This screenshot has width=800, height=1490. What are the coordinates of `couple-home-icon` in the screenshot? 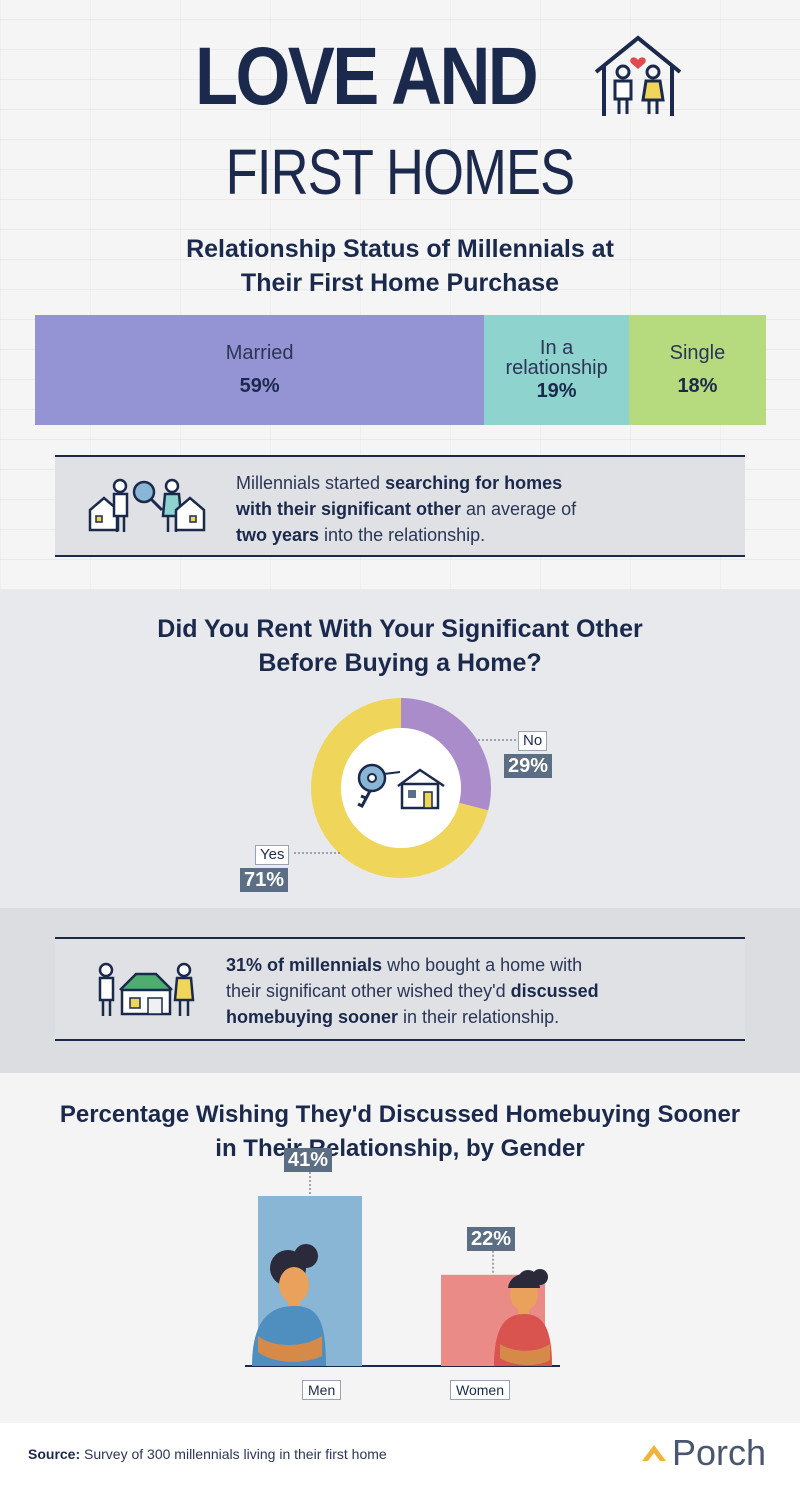 It's located at (146, 989).